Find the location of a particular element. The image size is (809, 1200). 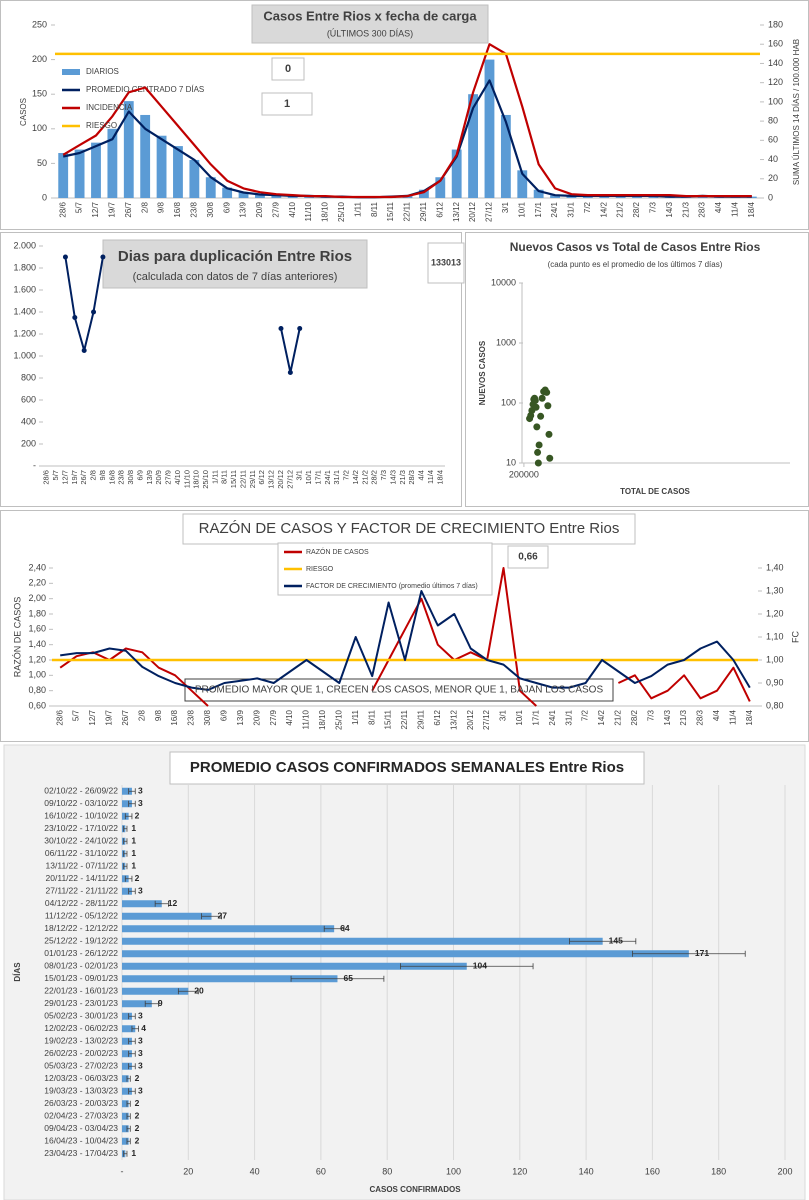

y-tick-label: 26/02/23 - 20/02/23 is located at coordinates (81, 1053).